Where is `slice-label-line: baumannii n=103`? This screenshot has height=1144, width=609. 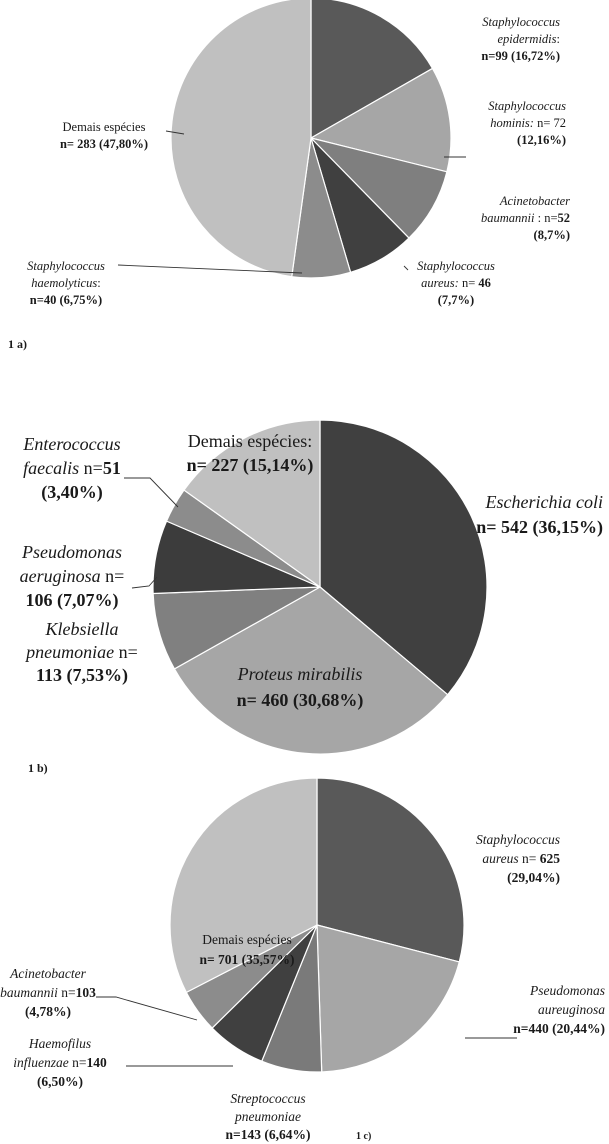
slice-label-line: baumannii n=103 is located at coordinates (48, 992).